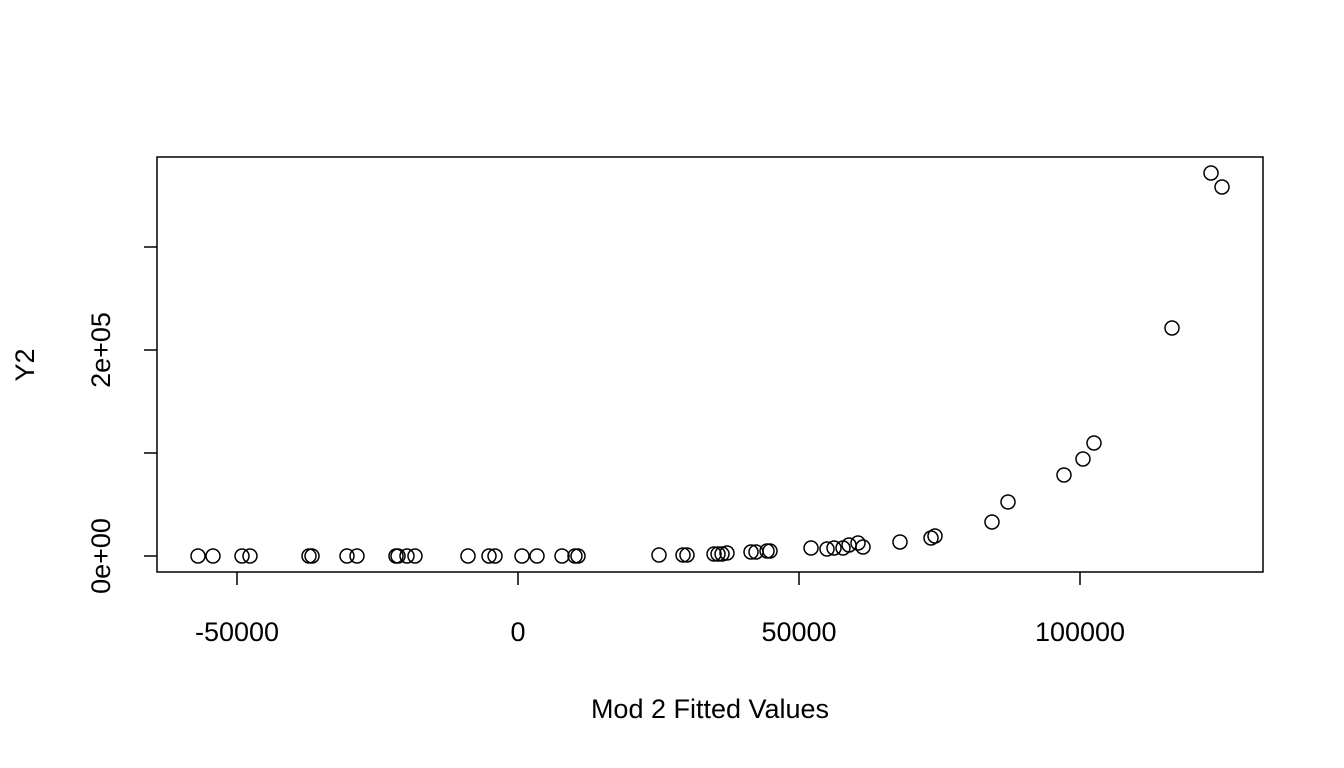 The height and width of the screenshot is (768, 1344). What do you see at coordinates (101, 556) in the screenshot?
I see `y-tick-label: 0e+00` at bounding box center [101, 556].